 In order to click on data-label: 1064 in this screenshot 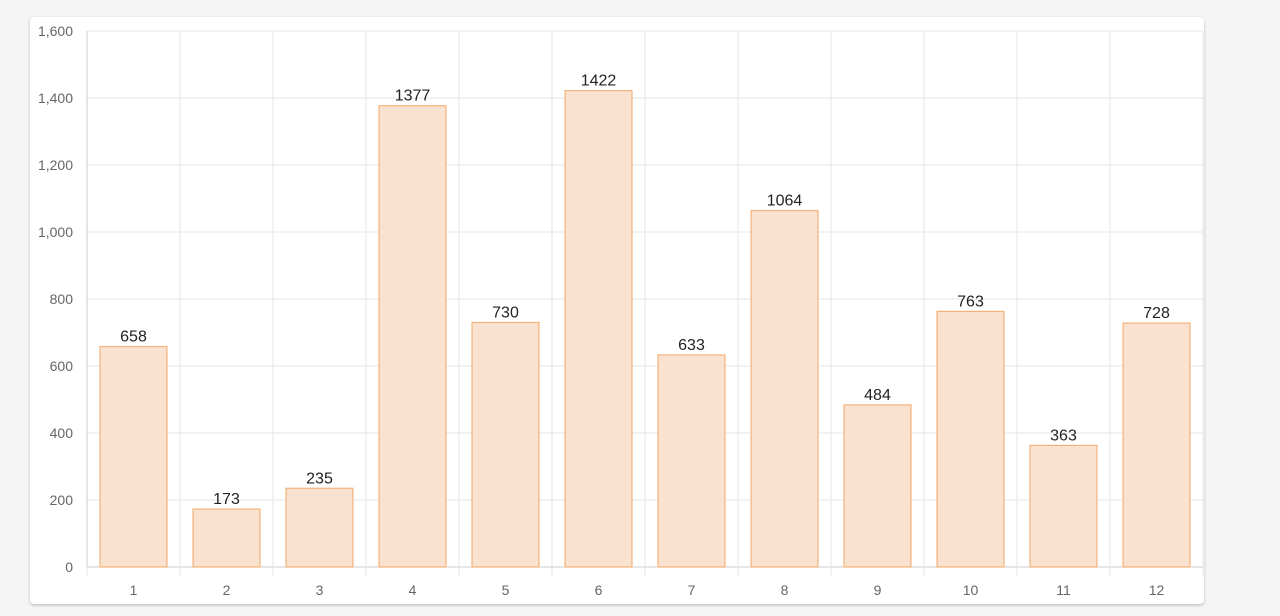, I will do `click(785, 201)`.